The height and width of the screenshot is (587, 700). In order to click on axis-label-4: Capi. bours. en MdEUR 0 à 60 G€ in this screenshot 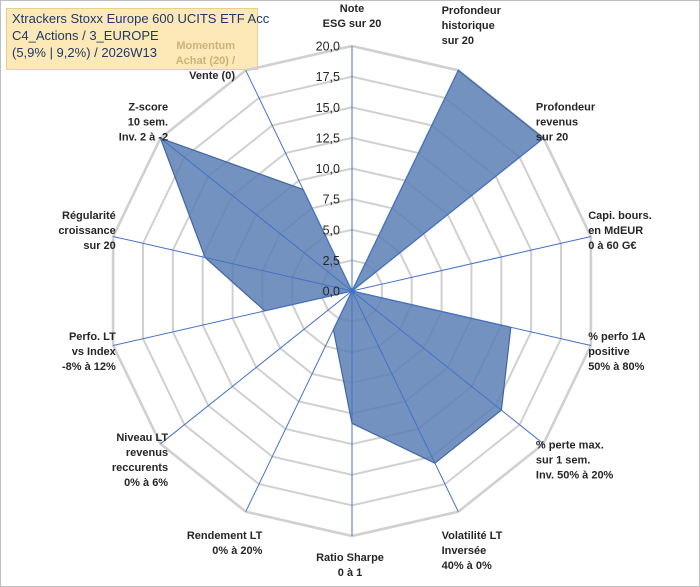, I will do `click(620, 231)`.